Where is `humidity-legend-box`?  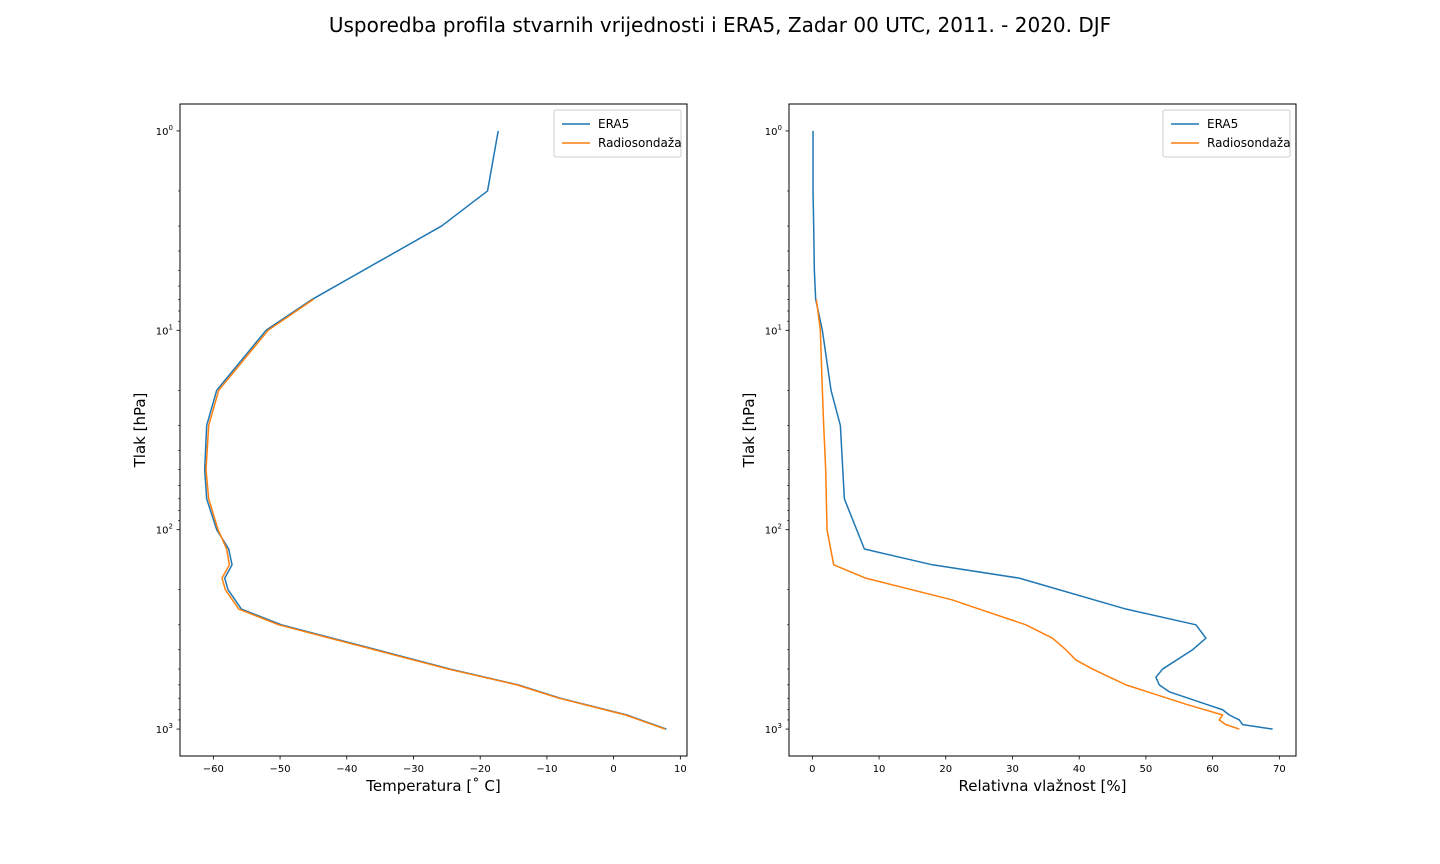 humidity-legend-box is located at coordinates (1226, 133).